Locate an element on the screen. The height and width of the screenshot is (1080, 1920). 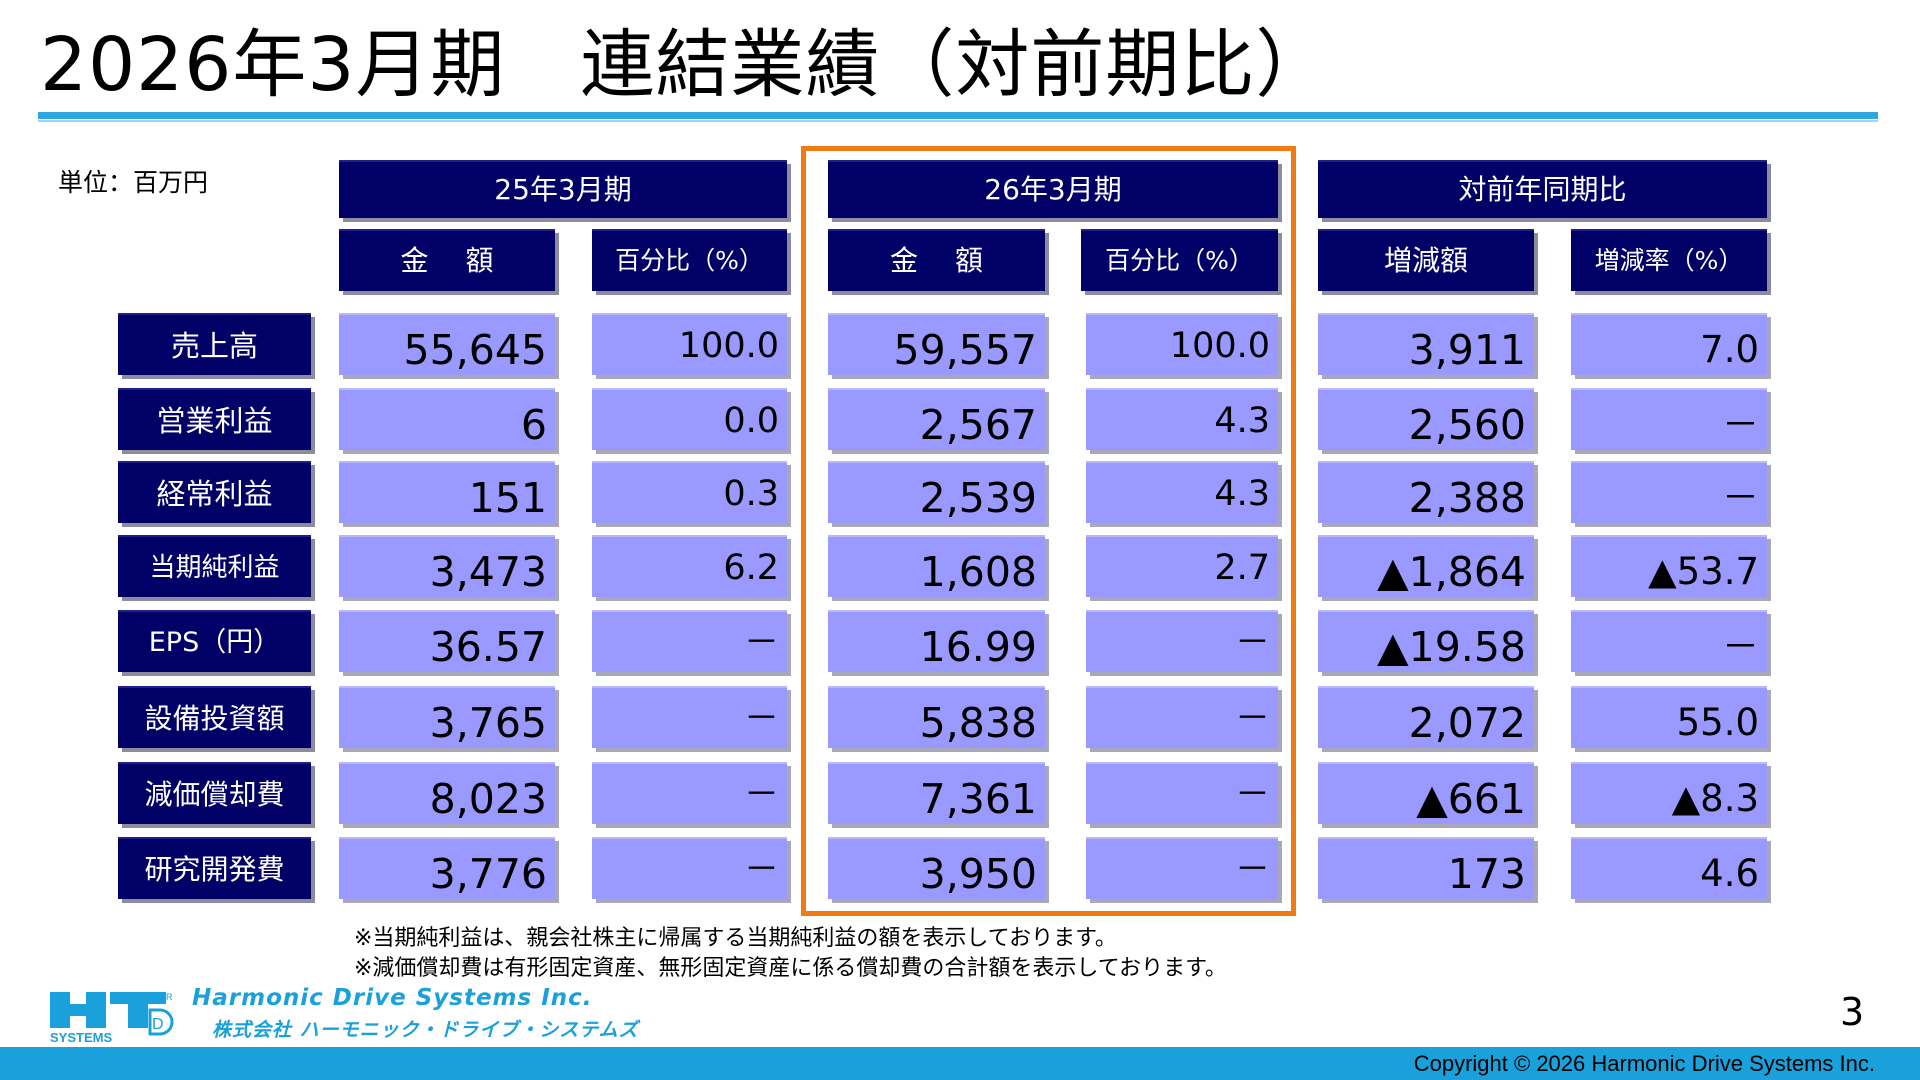
subheader-prev-amount: 金 額 is located at coordinates (447, 260).